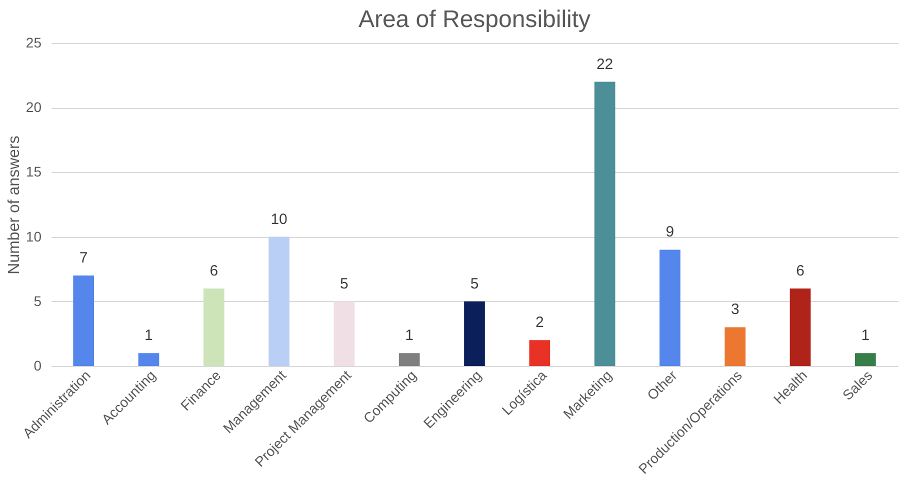 Image resolution: width=908 pixels, height=482 pixels. I want to click on data-label: 3, so click(735, 309).